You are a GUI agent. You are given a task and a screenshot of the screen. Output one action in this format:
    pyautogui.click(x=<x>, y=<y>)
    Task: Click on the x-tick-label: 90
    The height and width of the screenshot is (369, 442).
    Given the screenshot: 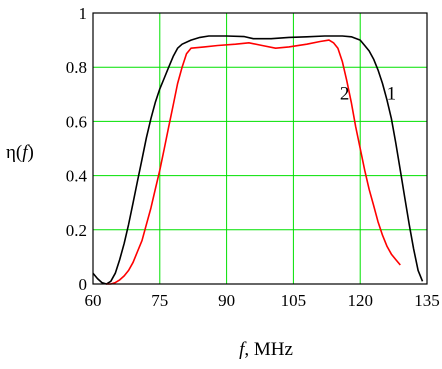 What is the action you would take?
    pyautogui.click(x=226, y=300)
    